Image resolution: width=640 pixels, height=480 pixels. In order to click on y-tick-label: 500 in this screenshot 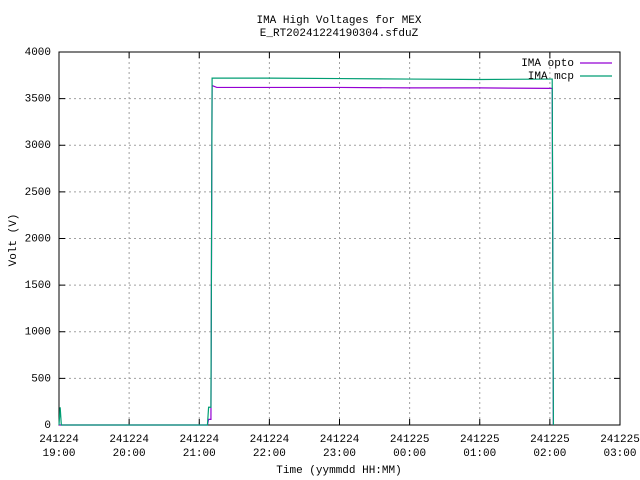, I will do `click(41, 379)`.